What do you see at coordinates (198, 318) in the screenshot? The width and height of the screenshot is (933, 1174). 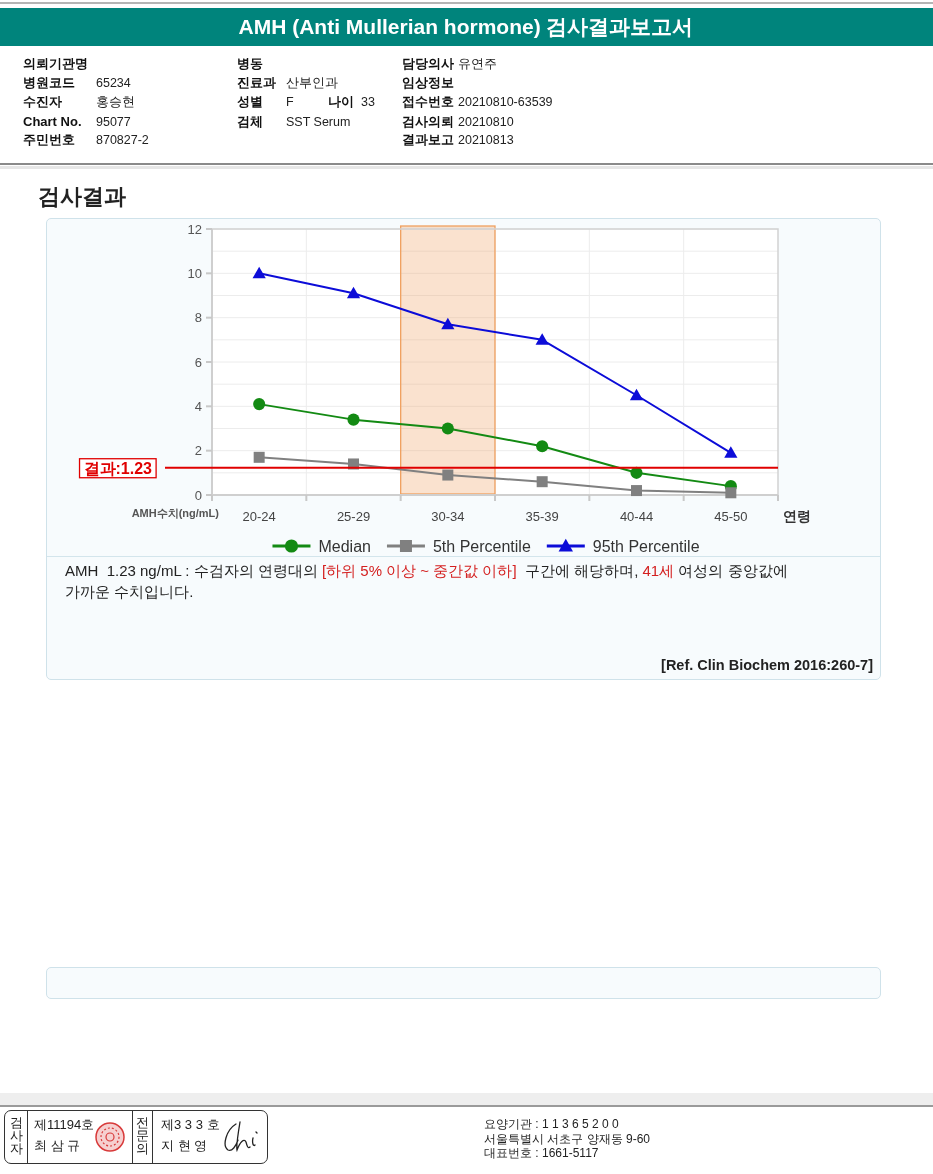 I see `ytick: 8` at bounding box center [198, 318].